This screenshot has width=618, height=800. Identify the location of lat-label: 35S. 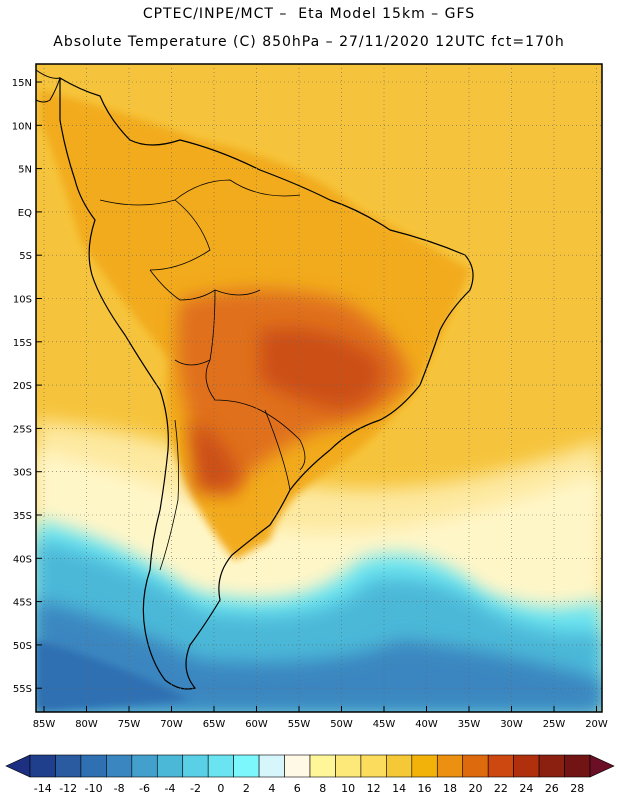
(22, 516).